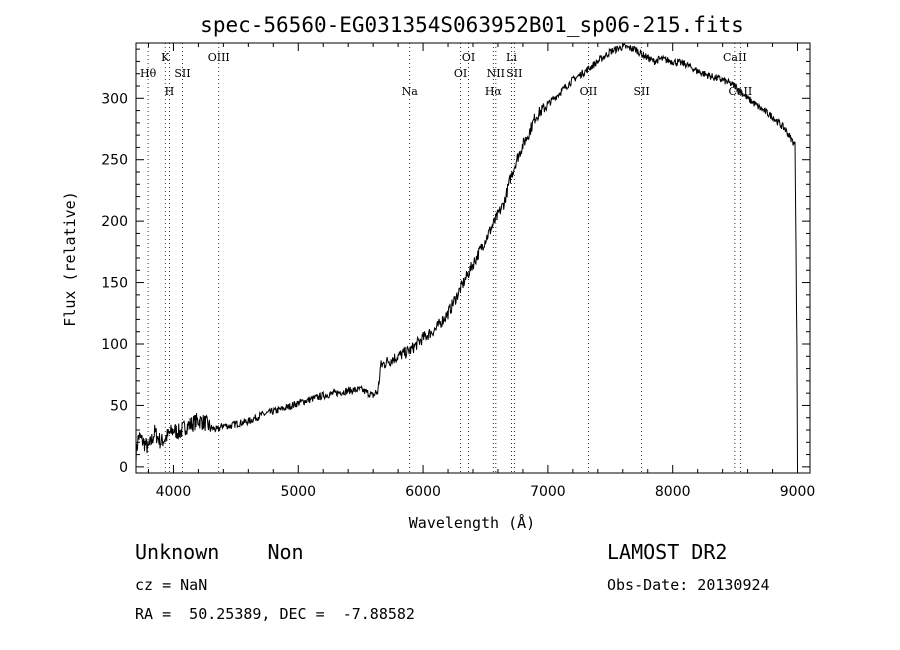 This screenshot has width=900, height=650. Describe the element at coordinates (410, 91) in the screenshot. I see `emission-line-label: Na` at that location.